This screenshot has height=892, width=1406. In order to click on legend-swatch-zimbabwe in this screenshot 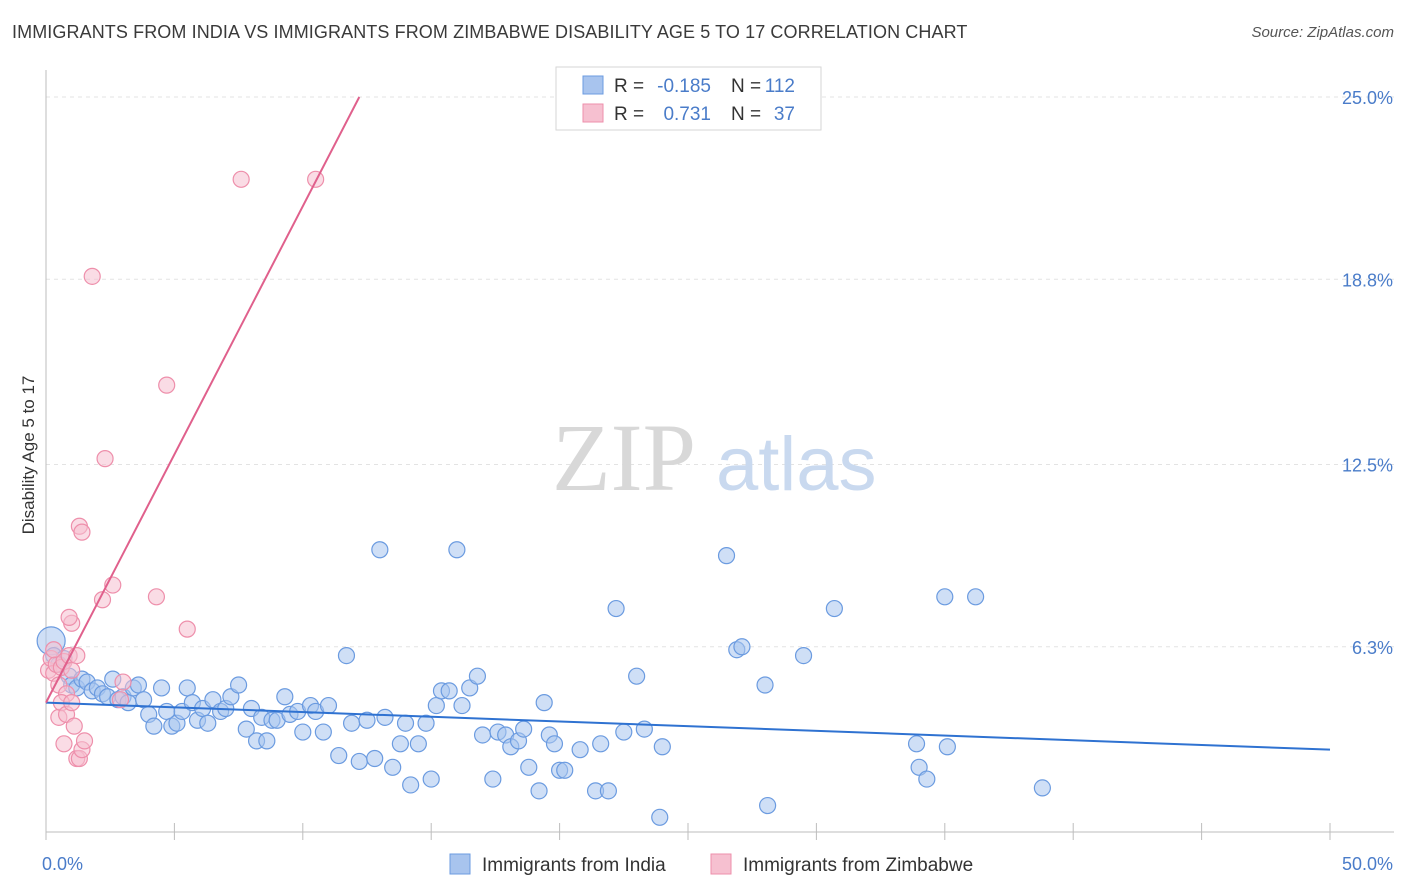, I will do `click(593, 113)`.